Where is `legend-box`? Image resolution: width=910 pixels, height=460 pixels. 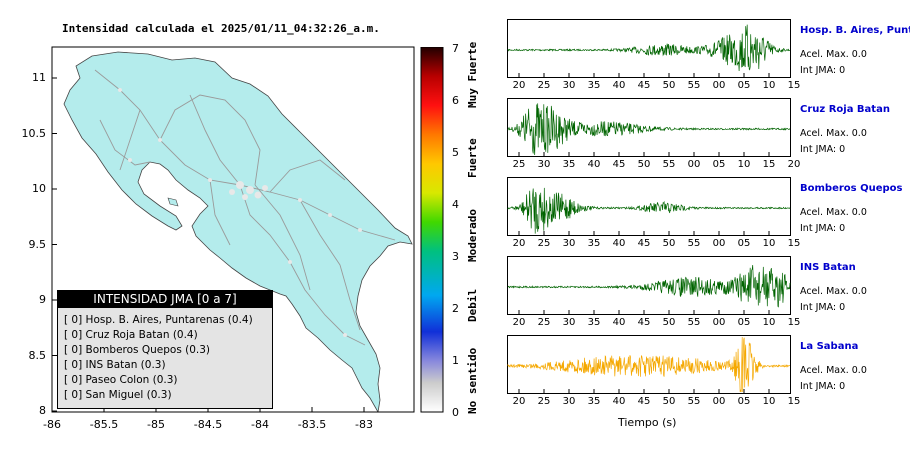 legend-box is located at coordinates (165, 349).